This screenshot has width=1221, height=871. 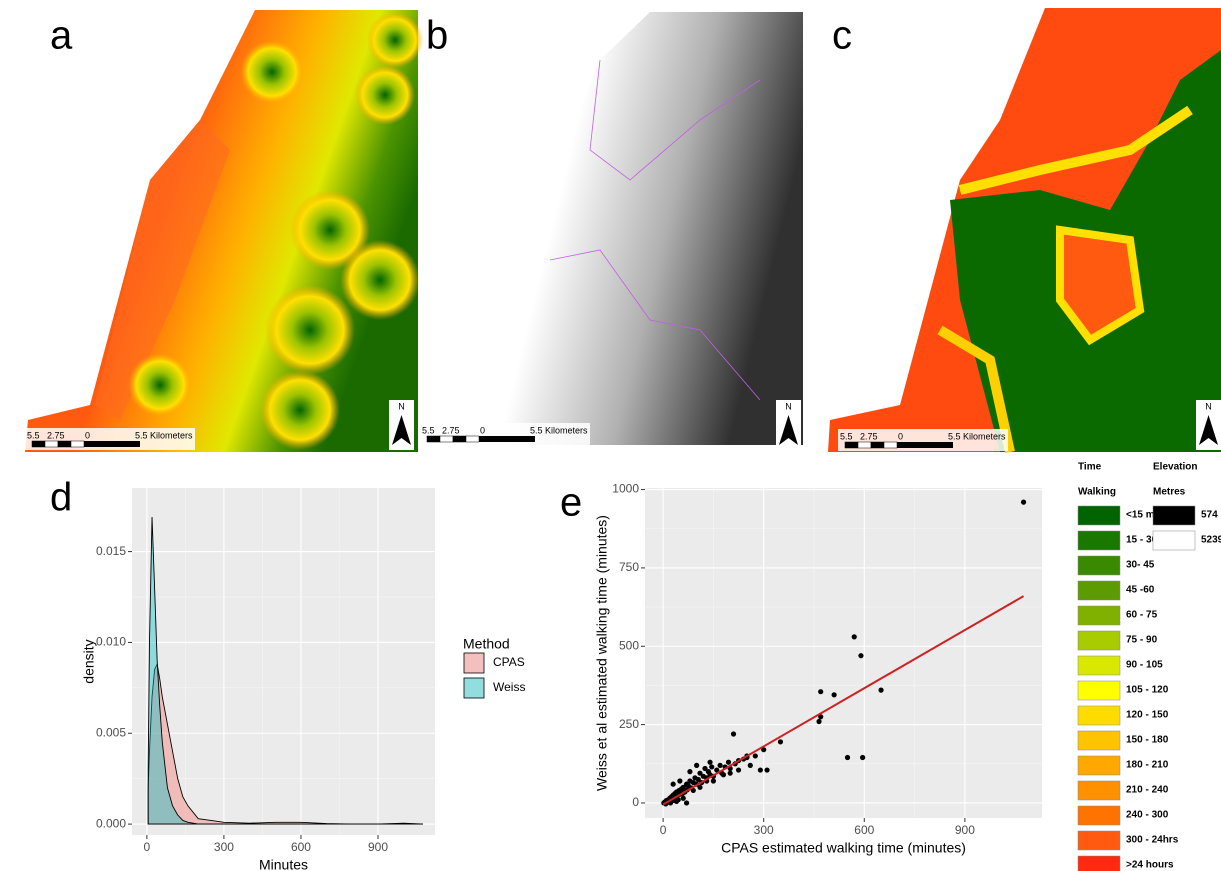 What do you see at coordinates (285, 671) in the screenshot?
I see `density-area` at bounding box center [285, 671].